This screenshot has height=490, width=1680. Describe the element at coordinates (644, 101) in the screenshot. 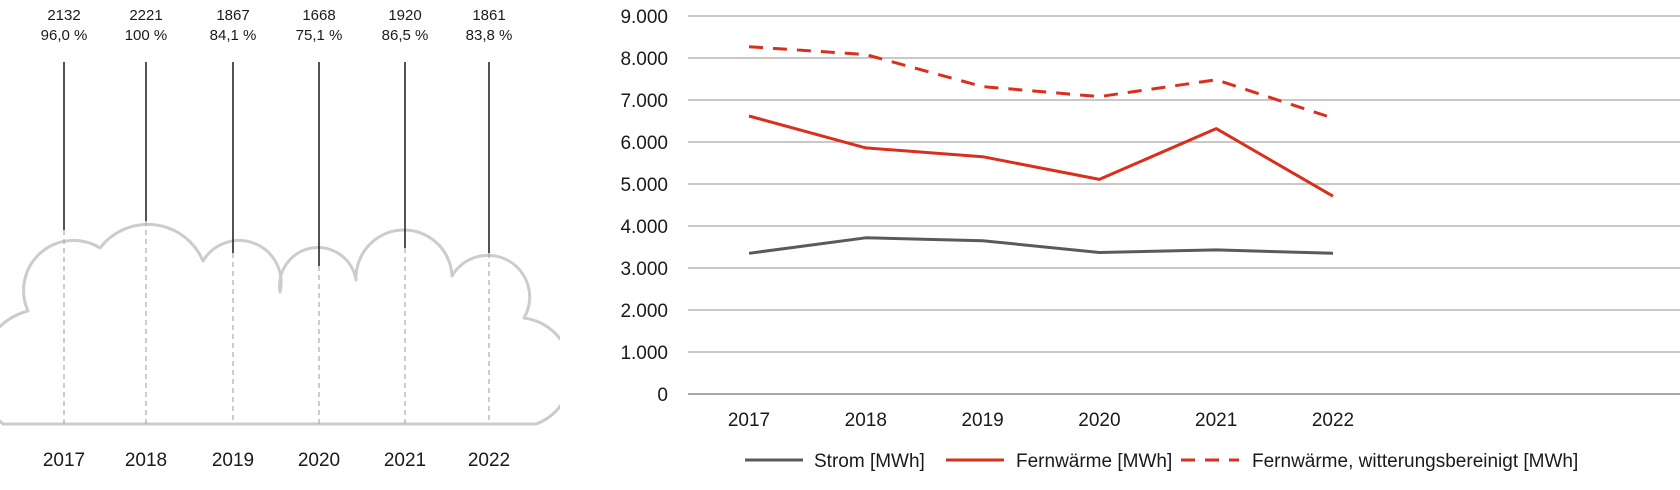

I see `y-tick-label: 7.000` at that location.